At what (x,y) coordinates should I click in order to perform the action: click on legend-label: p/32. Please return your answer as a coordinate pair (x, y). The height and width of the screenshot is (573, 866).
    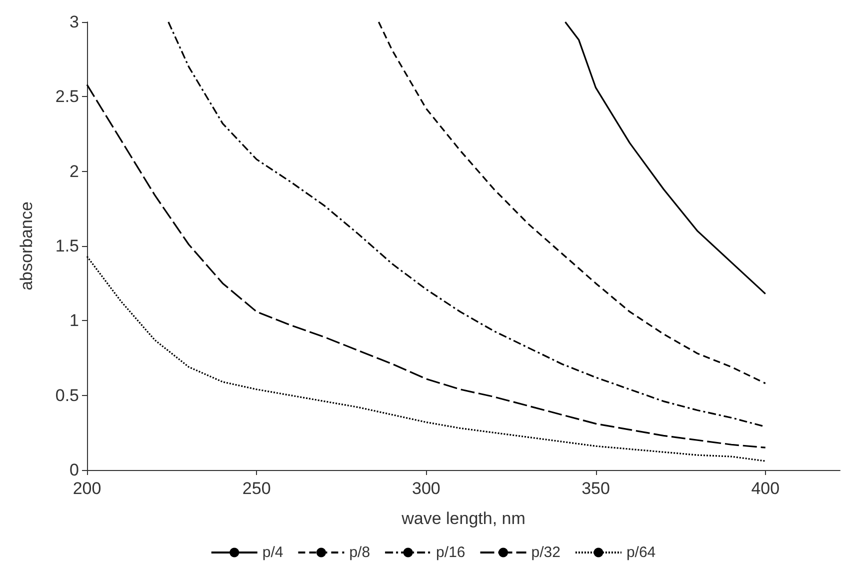
    Looking at the image, I should click on (545, 552).